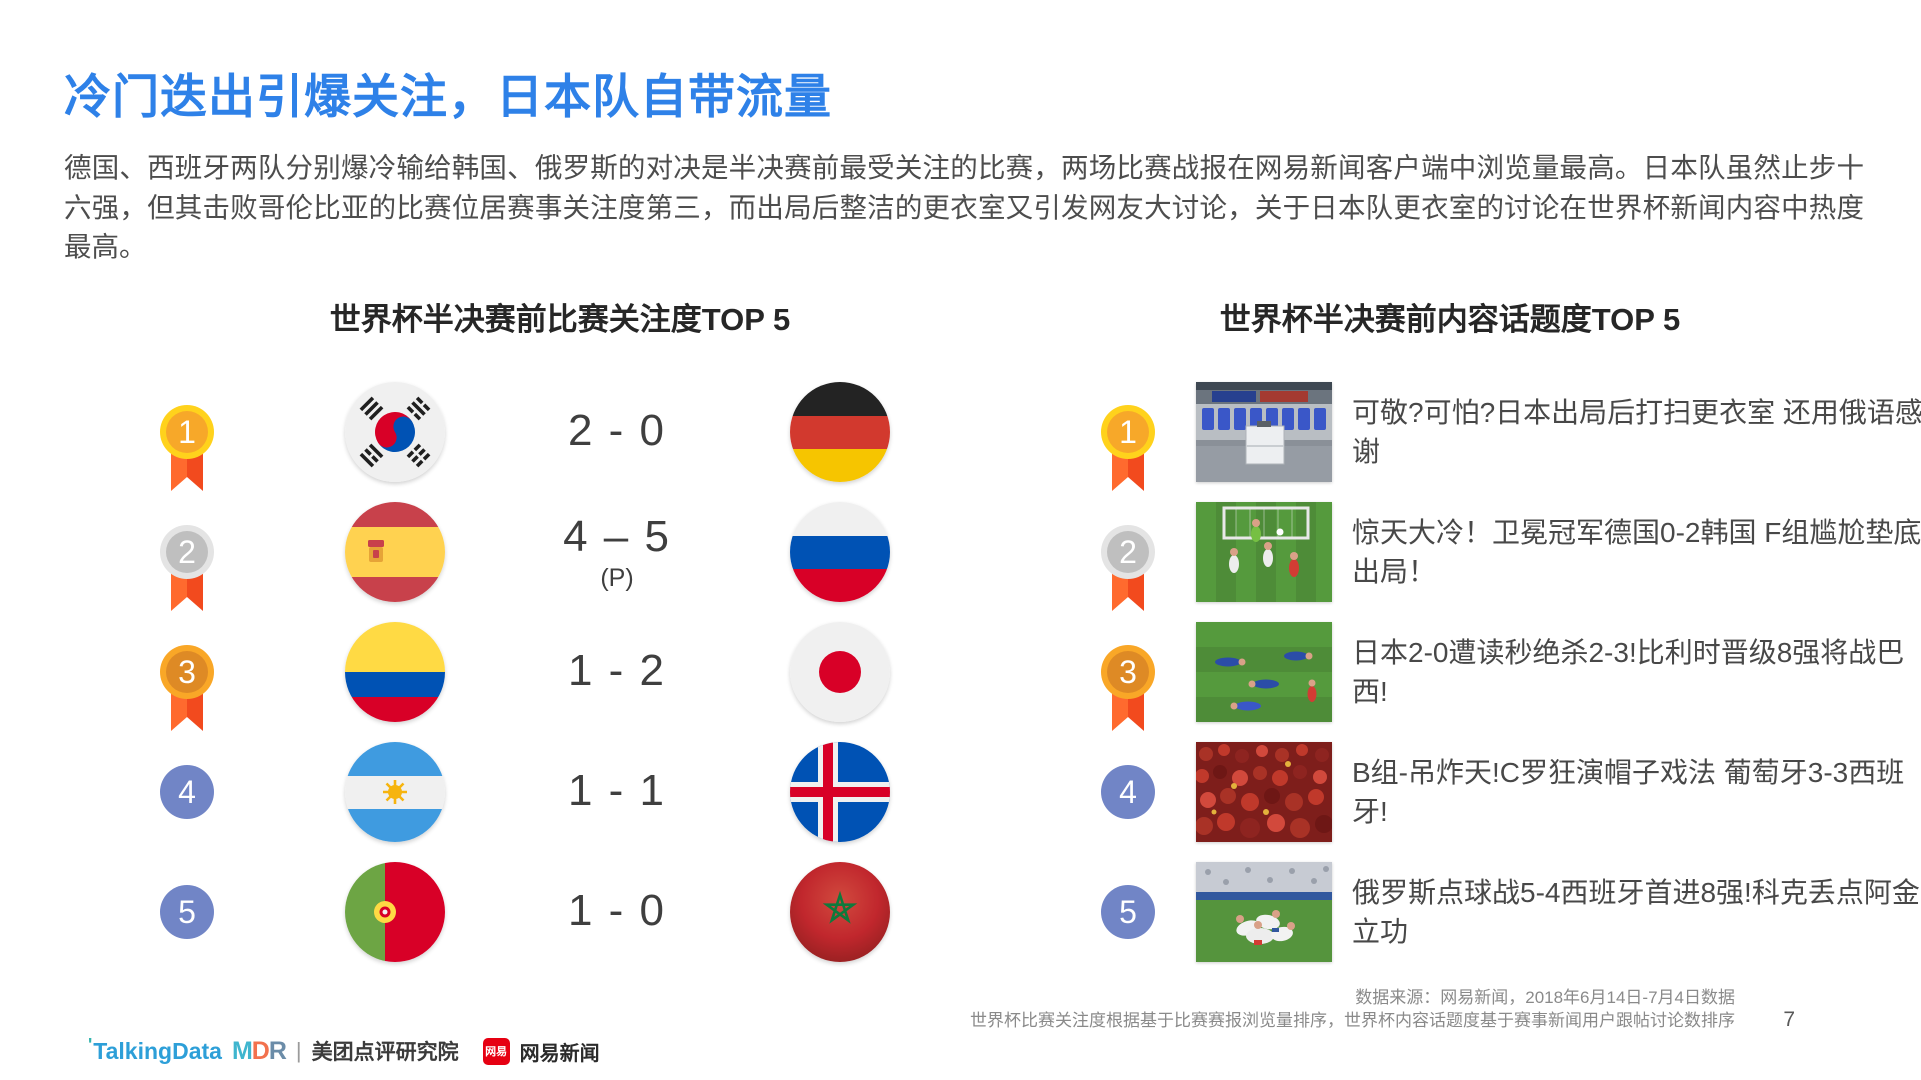 This screenshot has height=1080, width=1921. What do you see at coordinates (960, 912) in the screenshot?
I see `table-row: 5 1 - 0` at bounding box center [960, 912].